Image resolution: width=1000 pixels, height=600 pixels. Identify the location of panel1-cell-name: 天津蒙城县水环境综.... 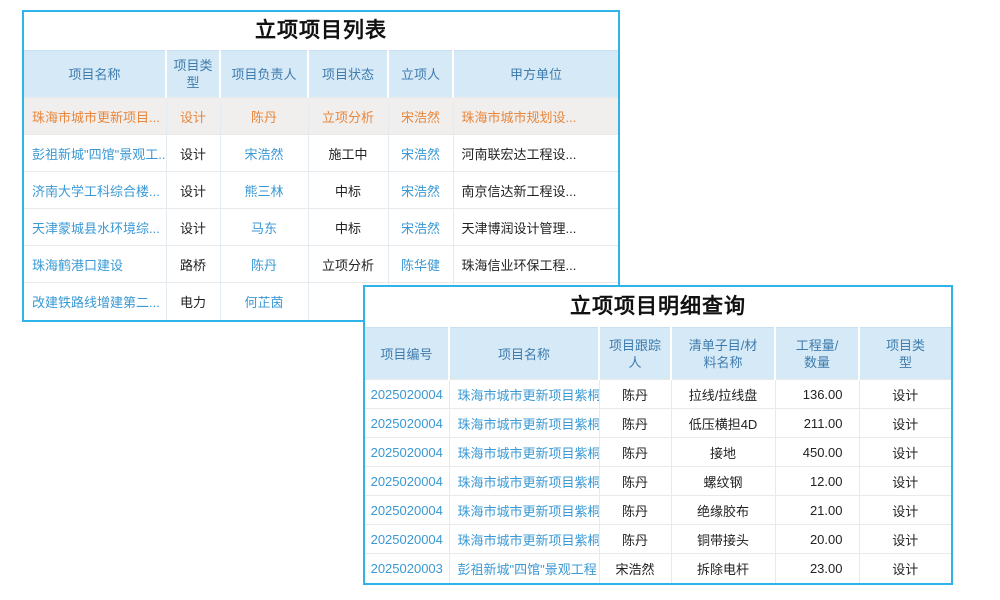
(95, 227).